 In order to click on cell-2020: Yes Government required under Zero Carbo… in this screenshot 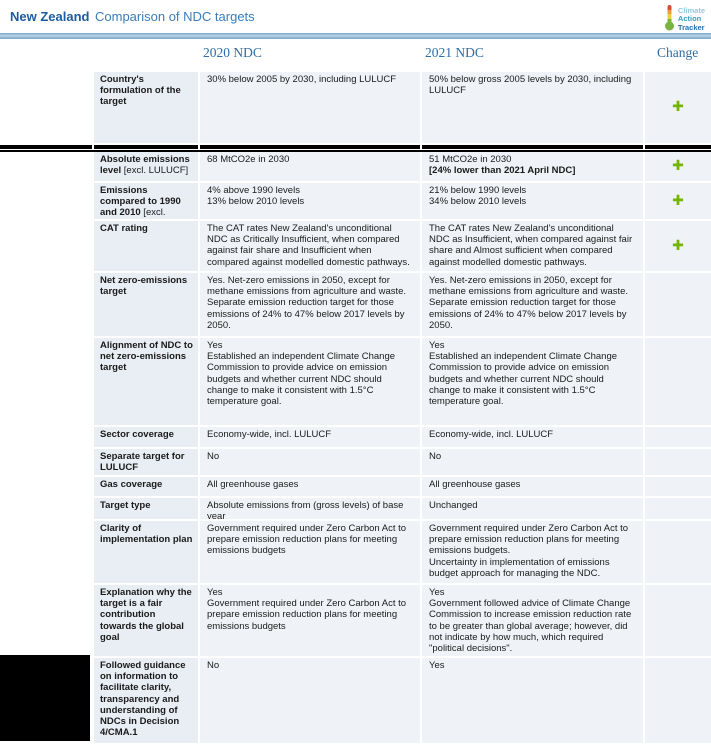, I will do `click(311, 620)`.